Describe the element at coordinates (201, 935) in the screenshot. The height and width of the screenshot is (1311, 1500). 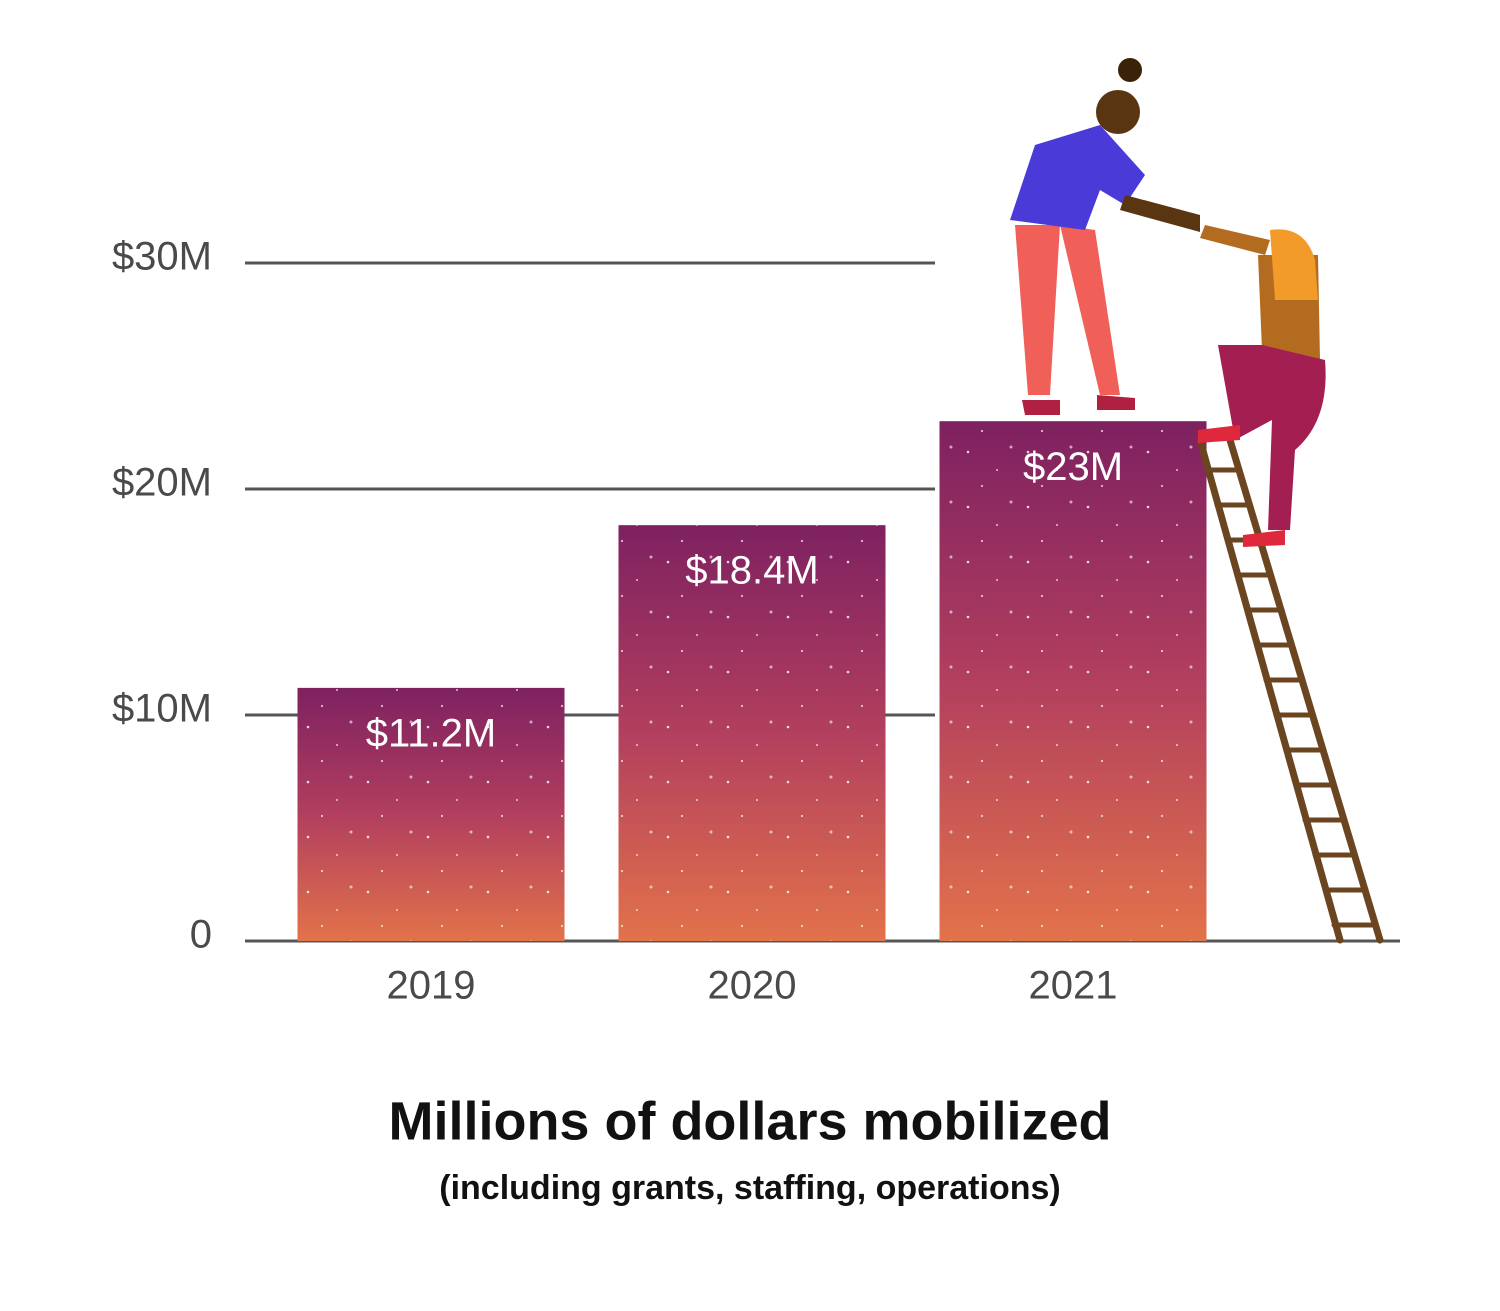
I see `y-tick-label: 0` at that location.